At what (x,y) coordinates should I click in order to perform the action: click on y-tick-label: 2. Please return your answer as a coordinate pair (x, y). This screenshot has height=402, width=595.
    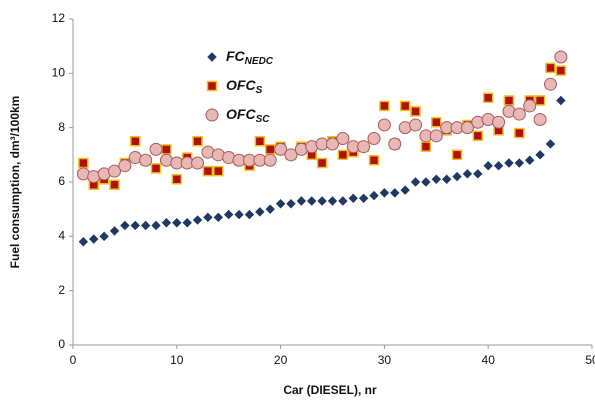
    Looking at the image, I should click on (61, 290).